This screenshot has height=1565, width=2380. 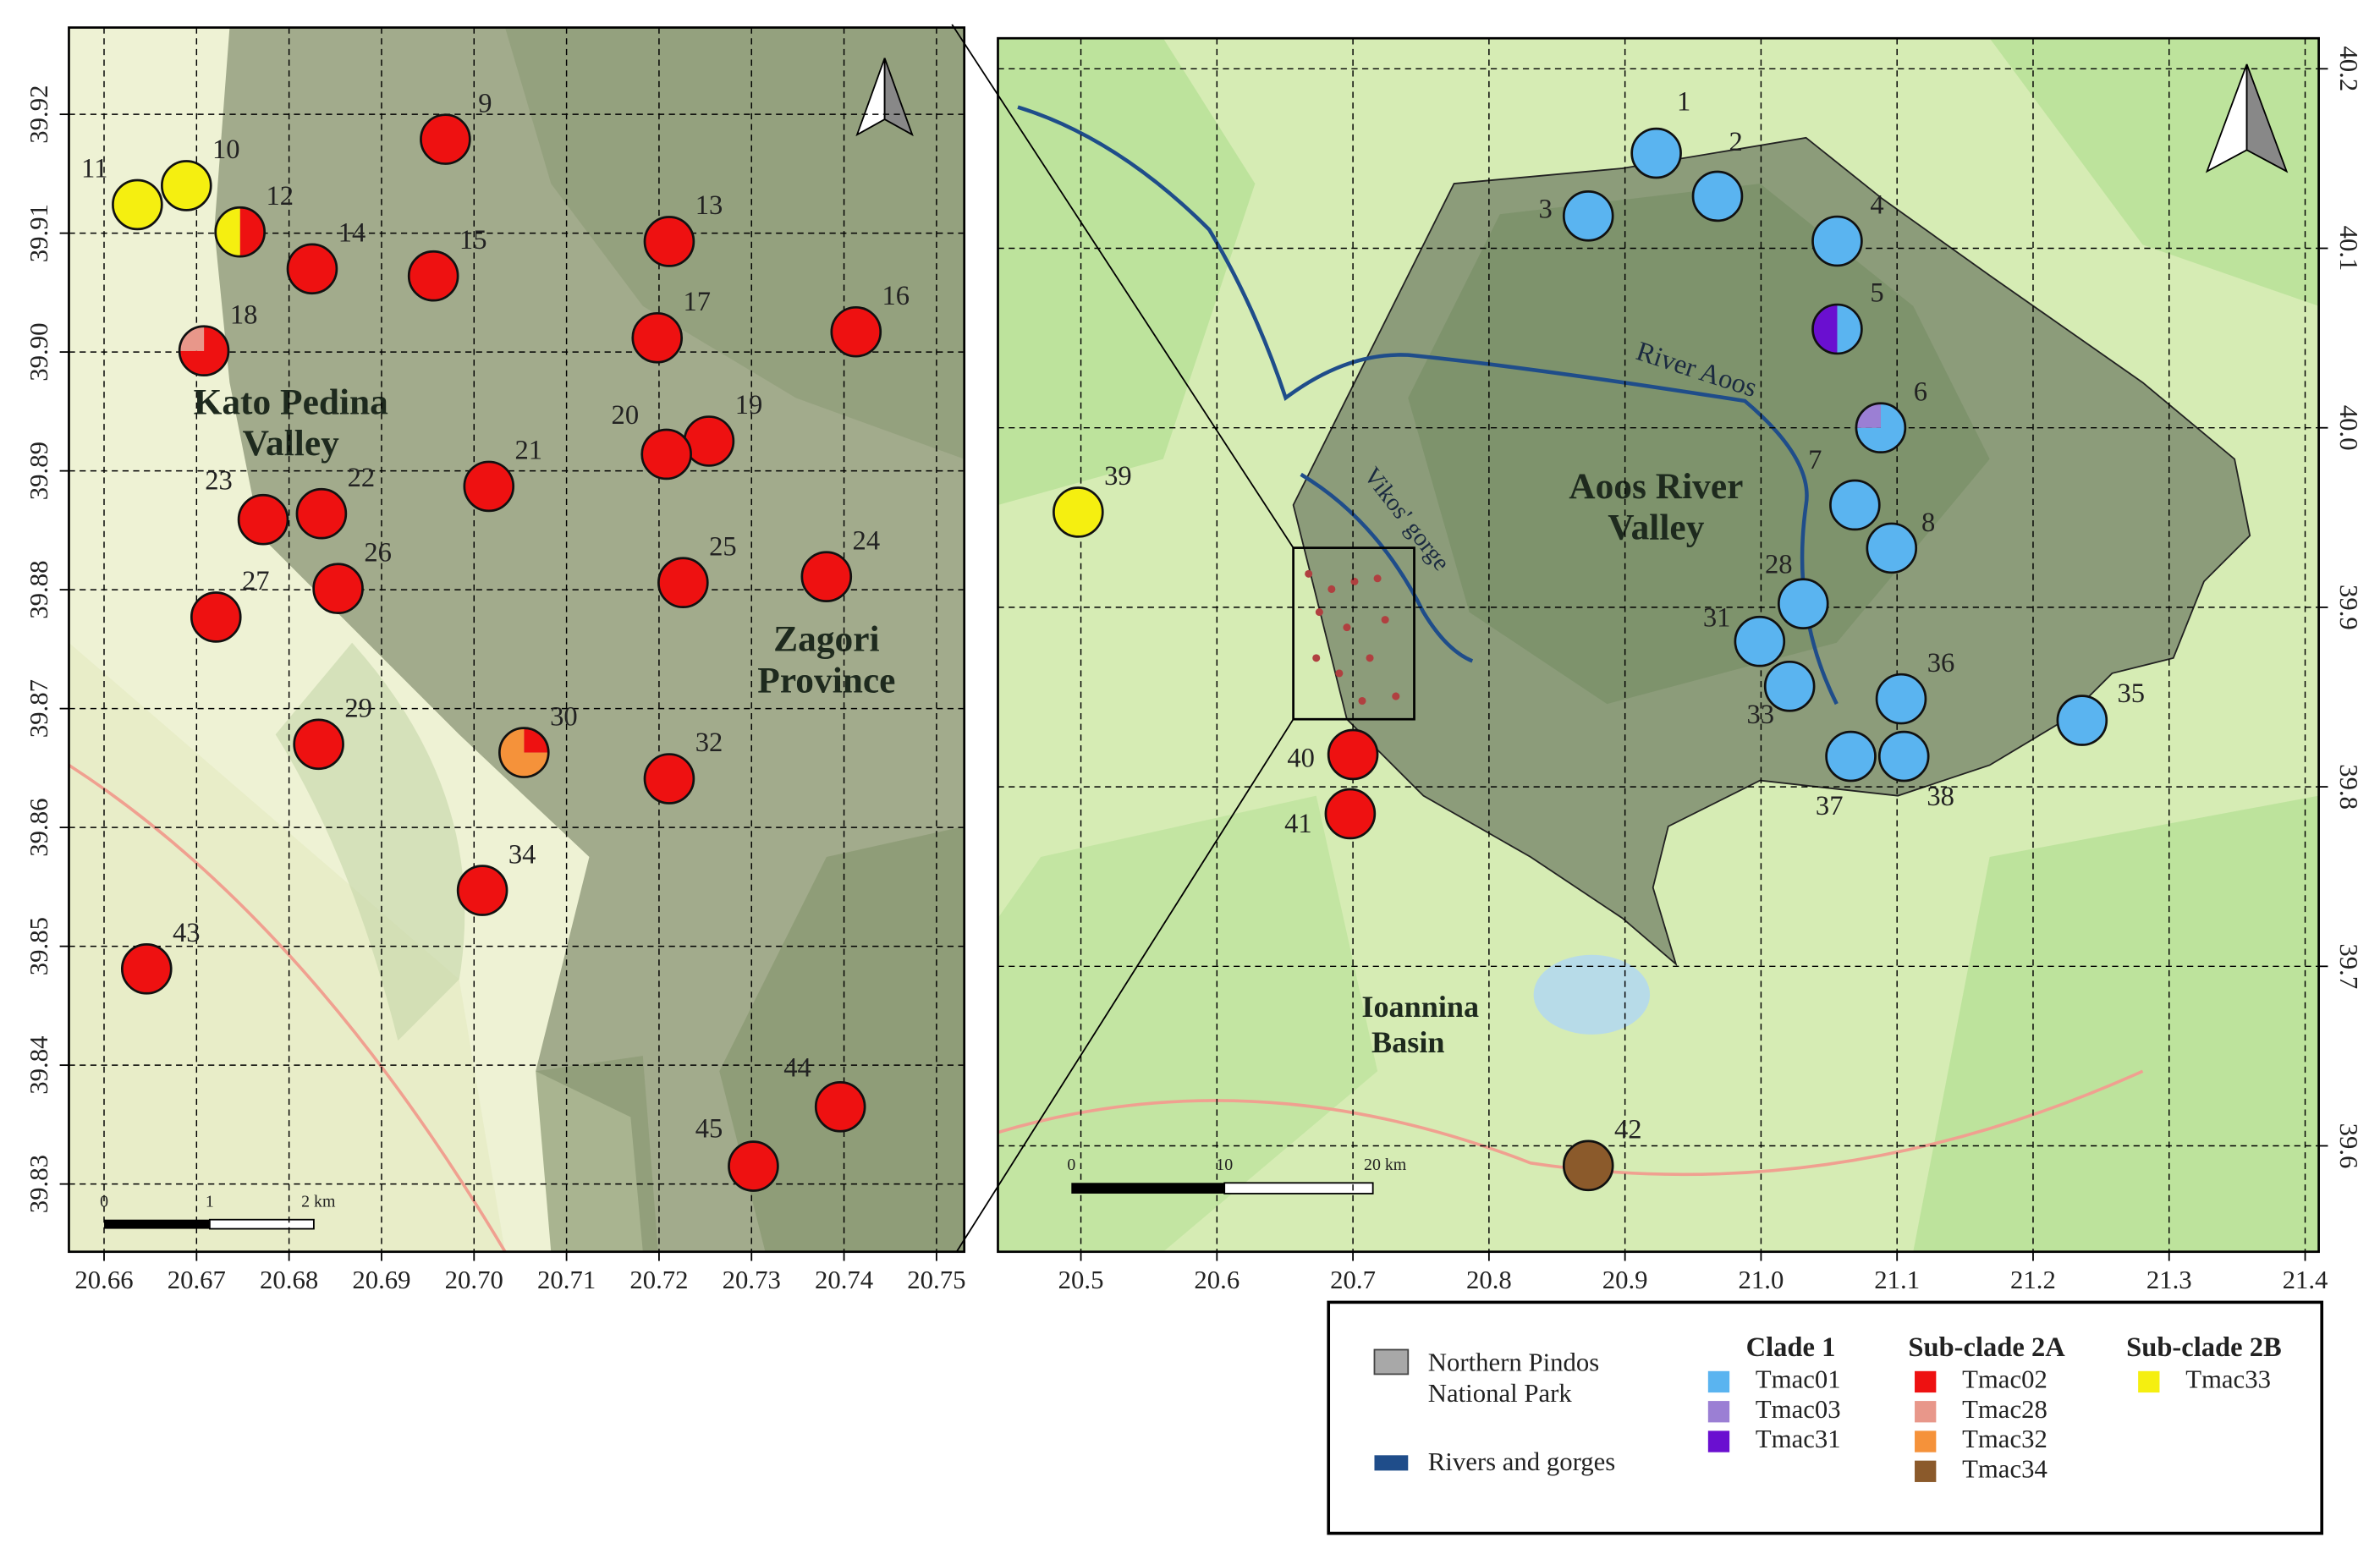 I want to click on scale-label: 2 km, so click(x=318, y=1201).